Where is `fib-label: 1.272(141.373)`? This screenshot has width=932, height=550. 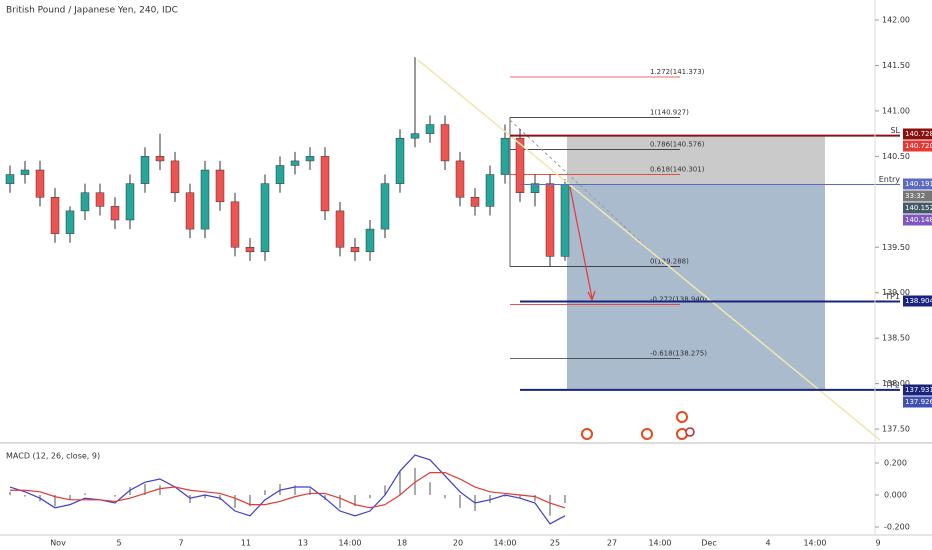
fib-label: 1.272(141.373) is located at coordinates (677, 72).